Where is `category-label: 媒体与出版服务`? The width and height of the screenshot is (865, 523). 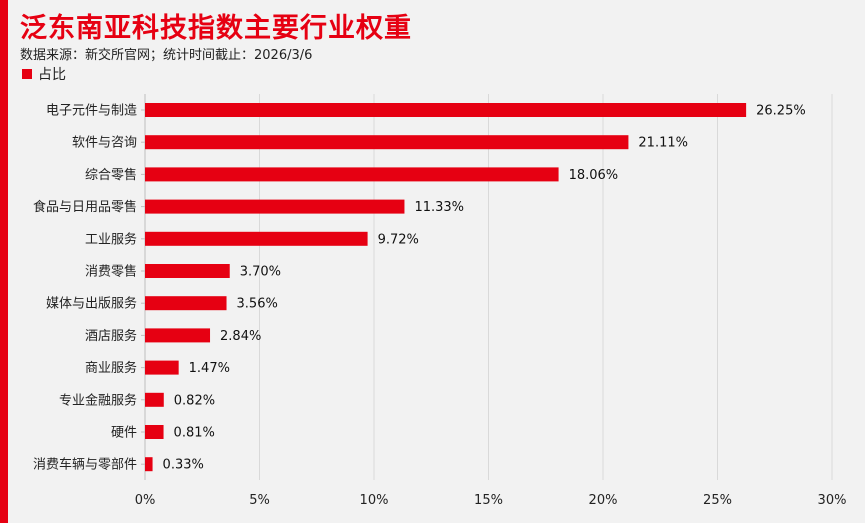 category-label: 媒体与出版服务 is located at coordinates (91, 304).